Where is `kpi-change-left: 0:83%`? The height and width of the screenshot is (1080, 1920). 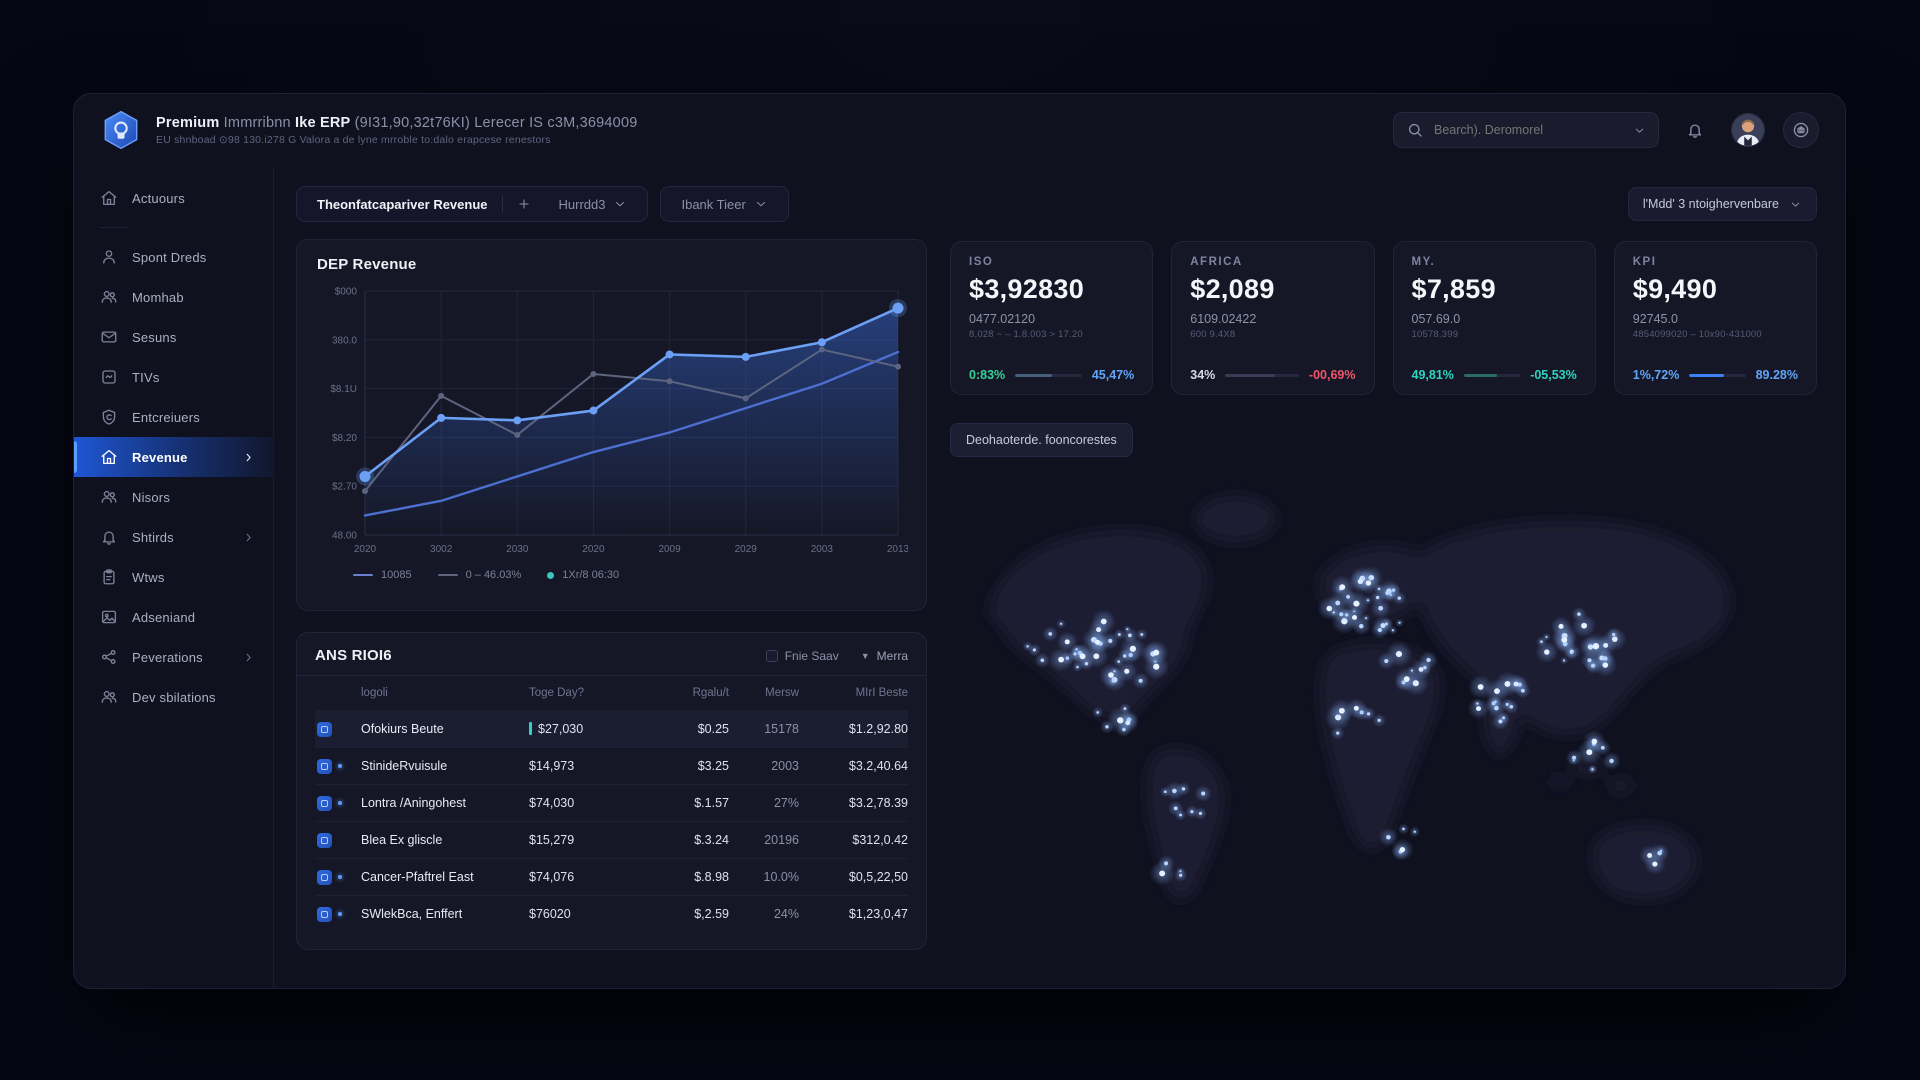
kpi-change-left: 0:83% is located at coordinates (987, 375).